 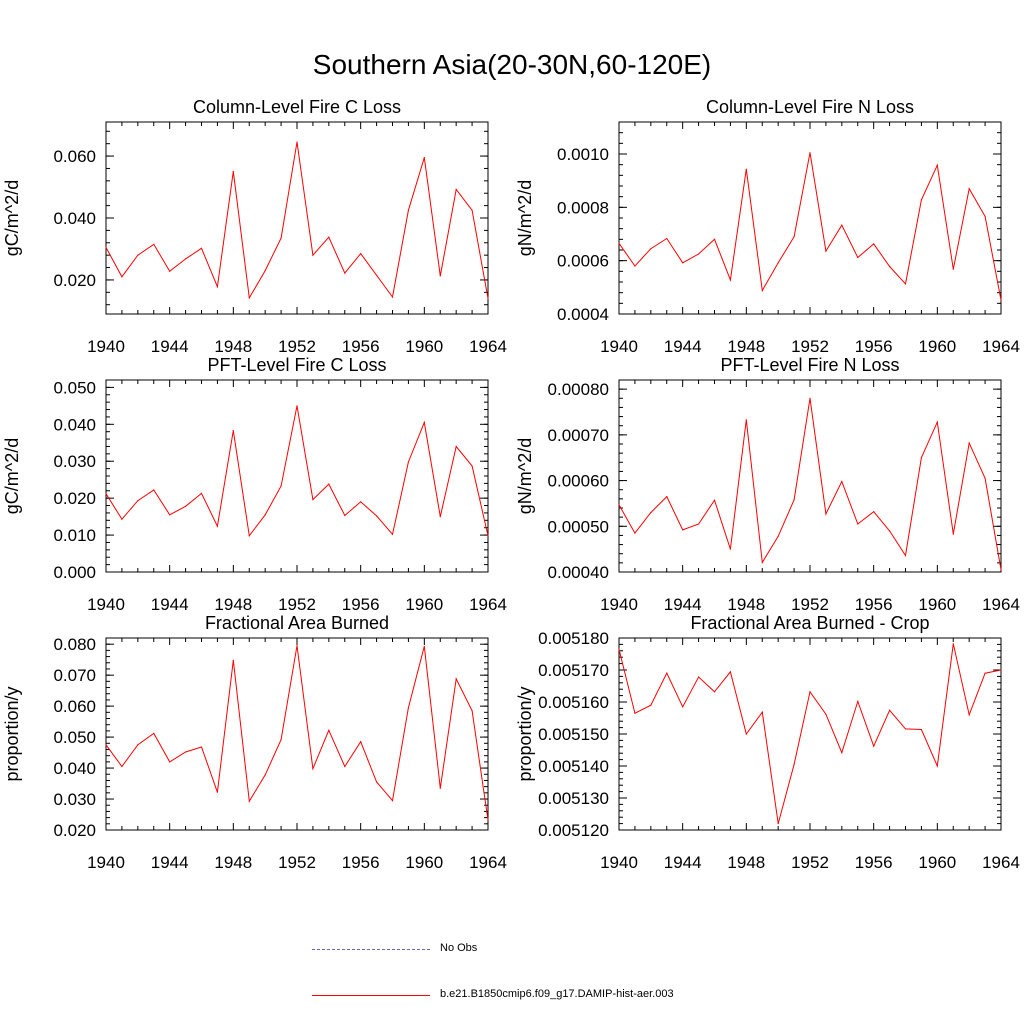 I want to click on y-tick-label: 0.050, so click(x=74, y=737).